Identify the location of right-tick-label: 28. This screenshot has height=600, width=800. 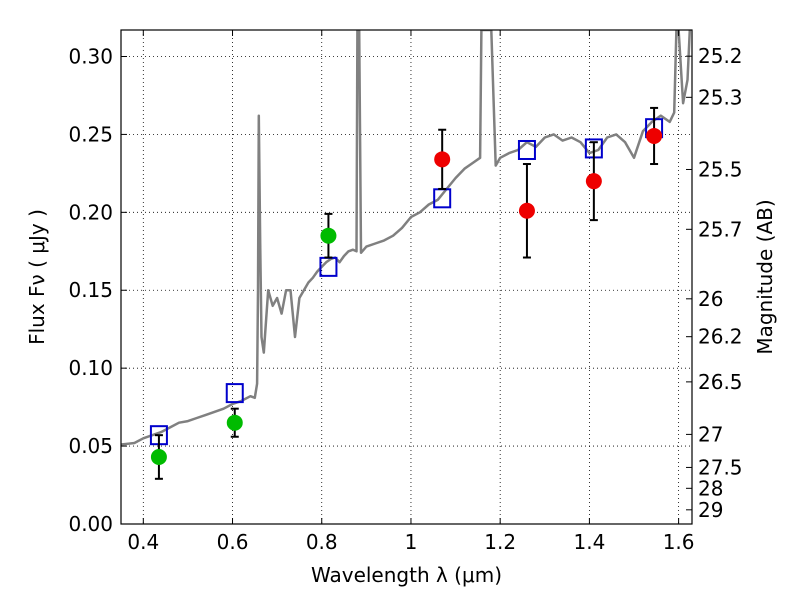
(710, 488).